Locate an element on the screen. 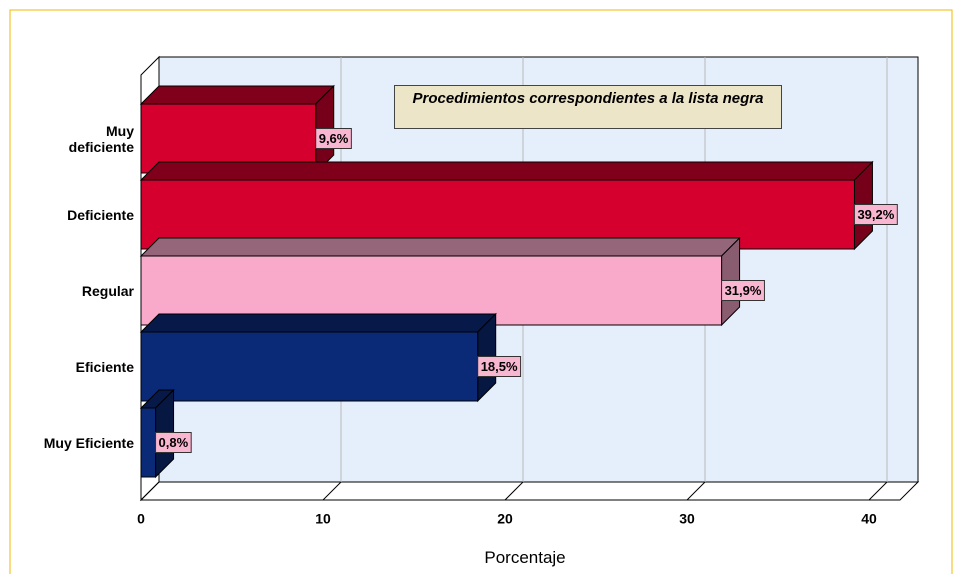  value-label: 9,6% is located at coordinates (334, 138).